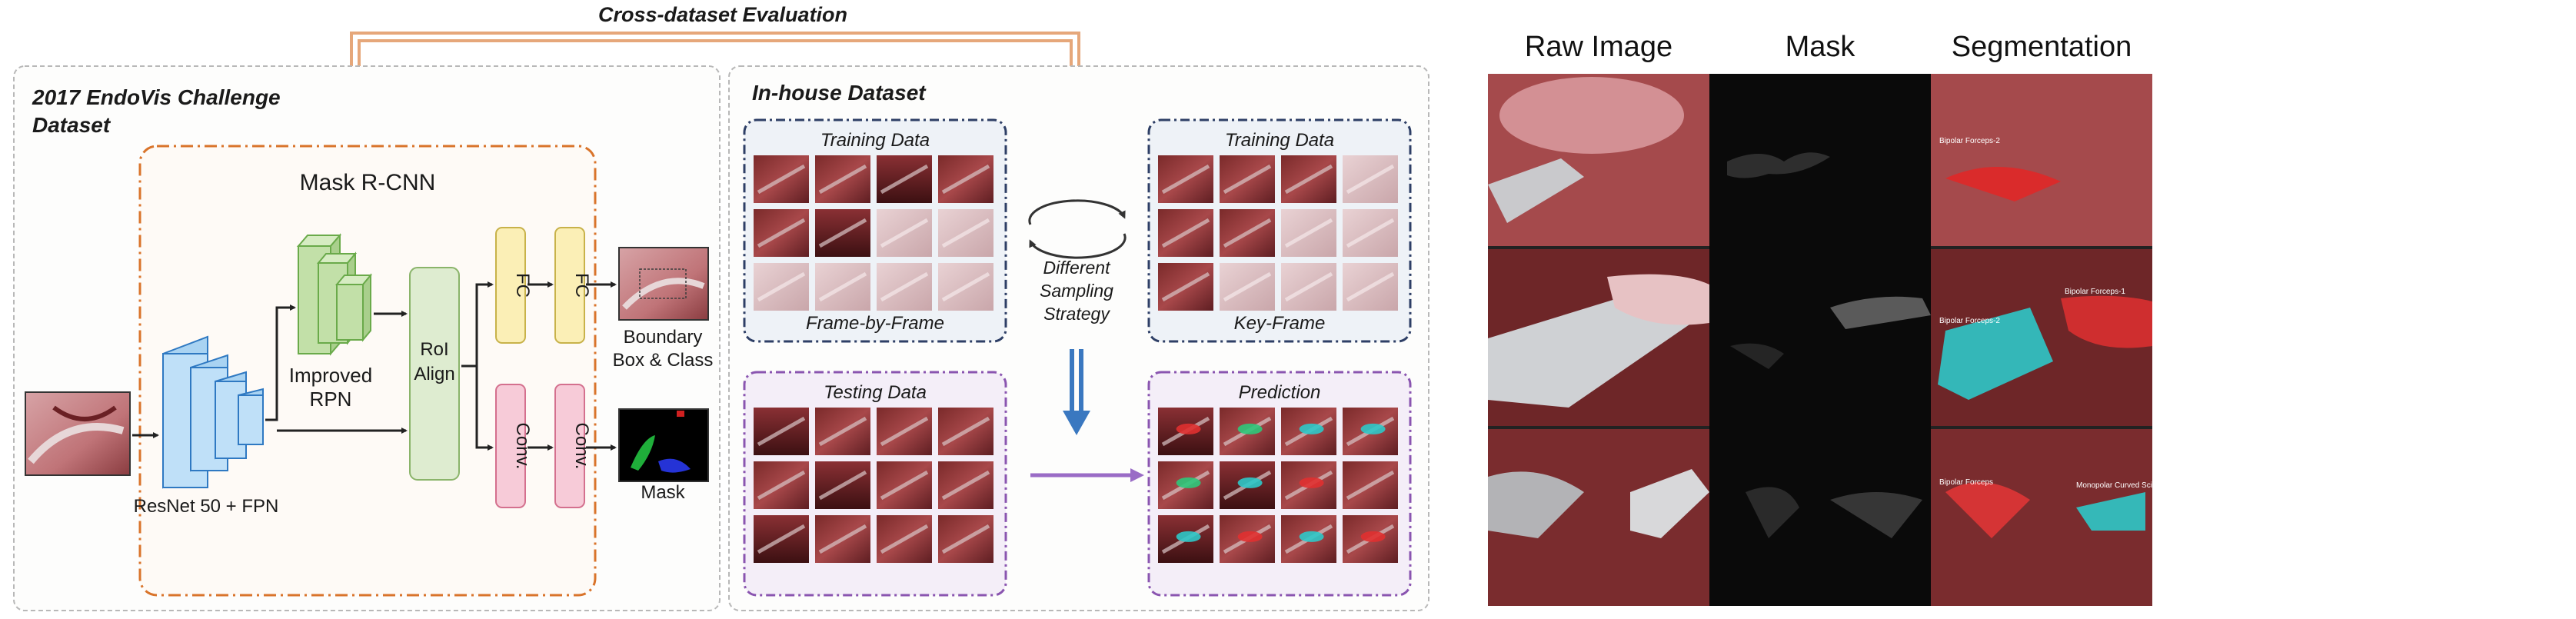  I want to click on prediction-thumbnails, so click(1278, 486).